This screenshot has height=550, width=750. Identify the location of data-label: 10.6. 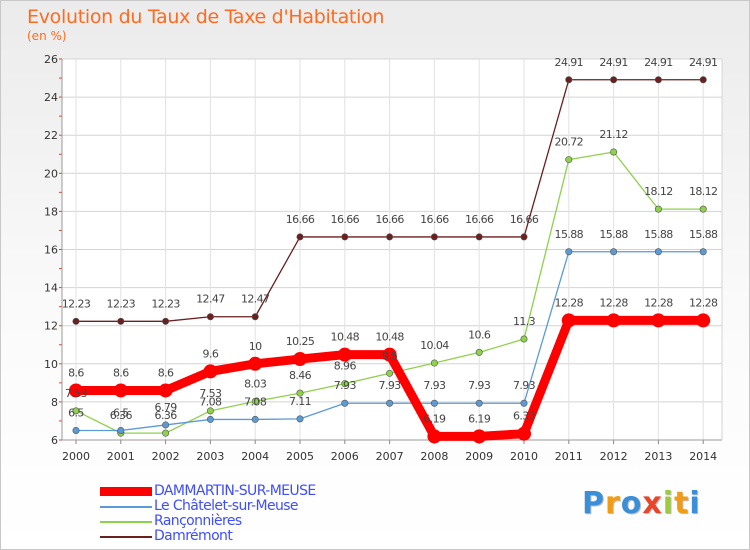
(479, 334).